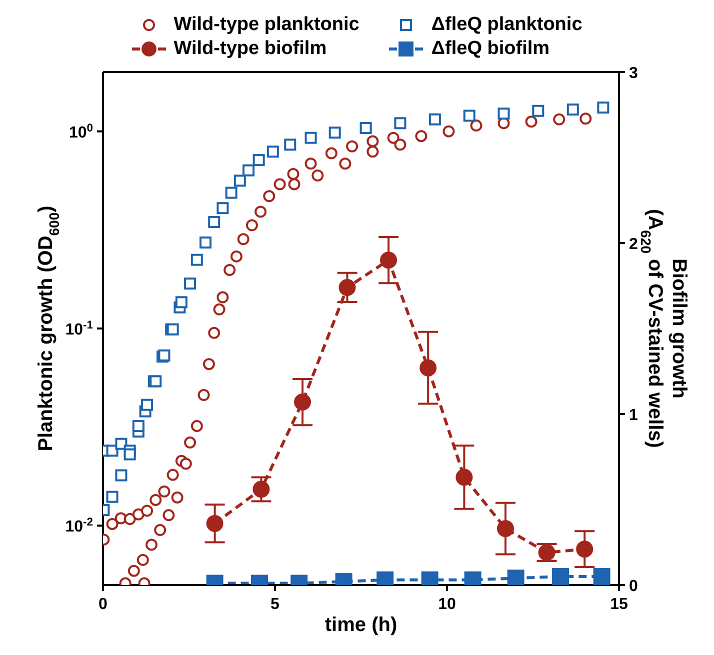 This screenshot has width=714, height=655. What do you see at coordinates (80, 132) in the screenshot?
I see `y-tick-label: 10$^{0}$` at bounding box center [80, 132].